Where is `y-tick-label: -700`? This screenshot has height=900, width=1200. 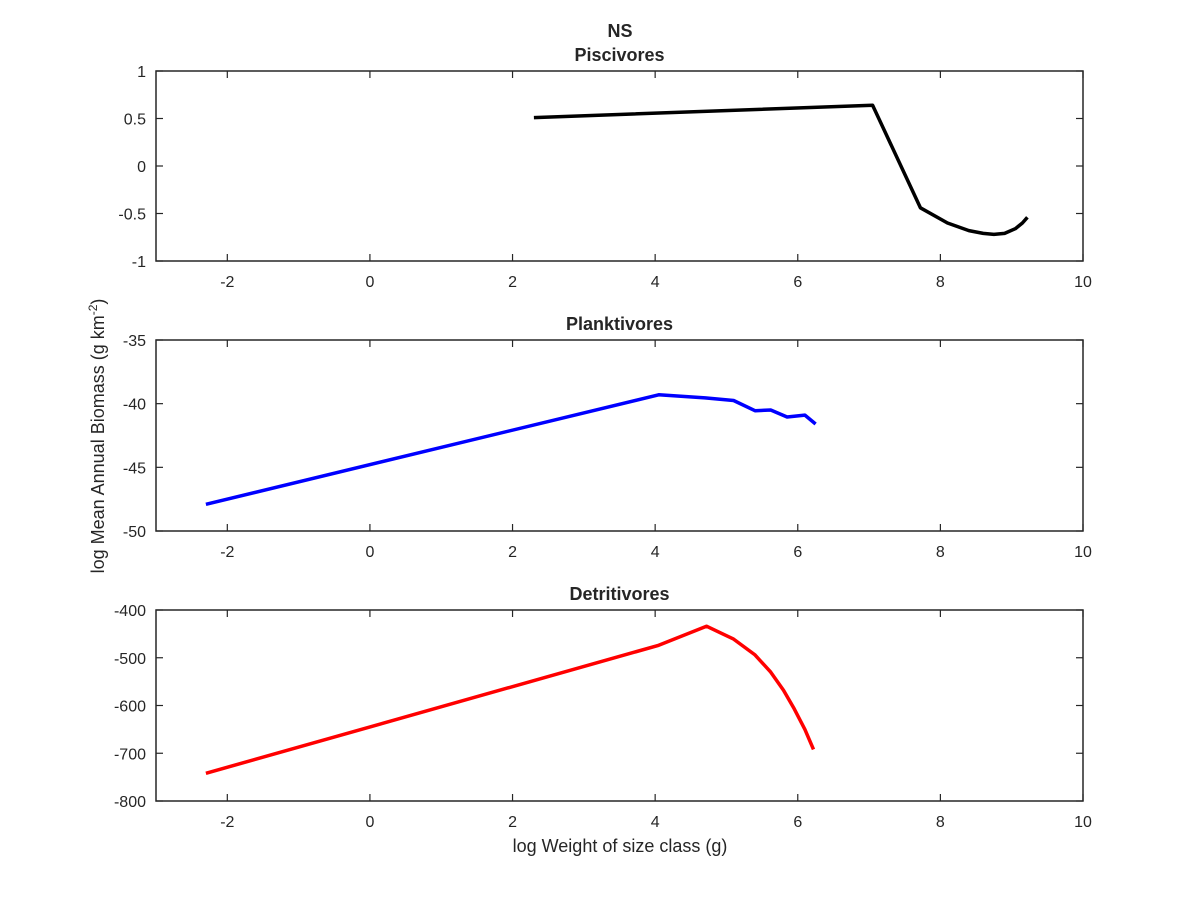 y-tick-label: -700 is located at coordinates (130, 754).